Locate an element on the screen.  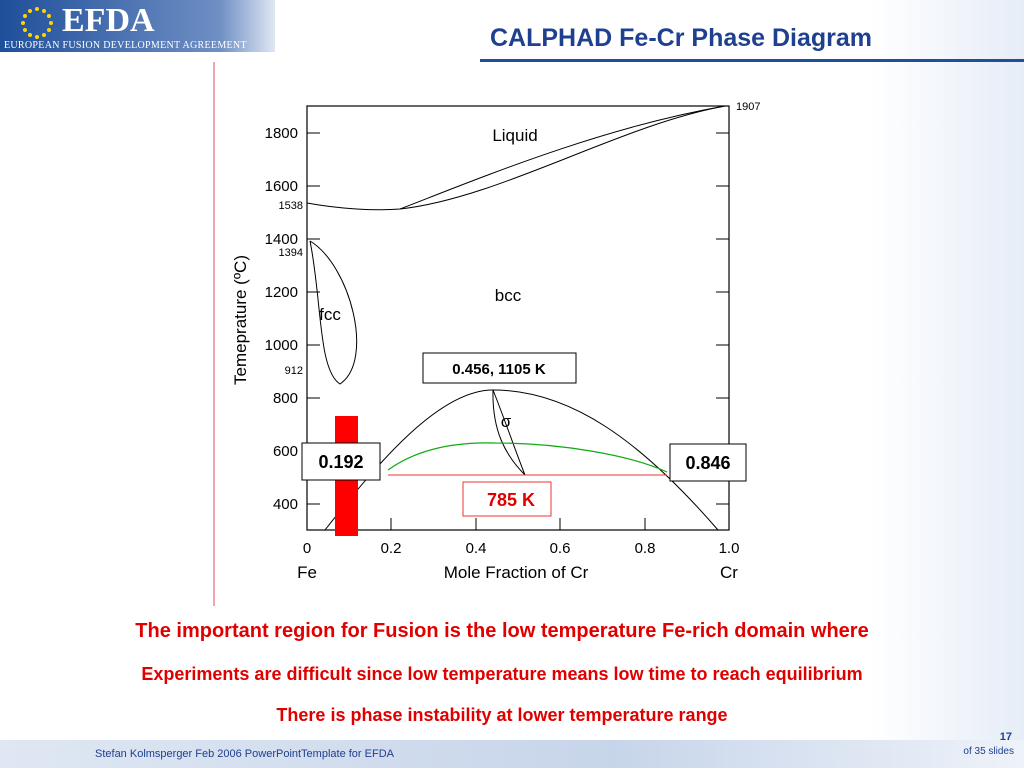
y-tick-label: 1400 is located at coordinates (281, 239).